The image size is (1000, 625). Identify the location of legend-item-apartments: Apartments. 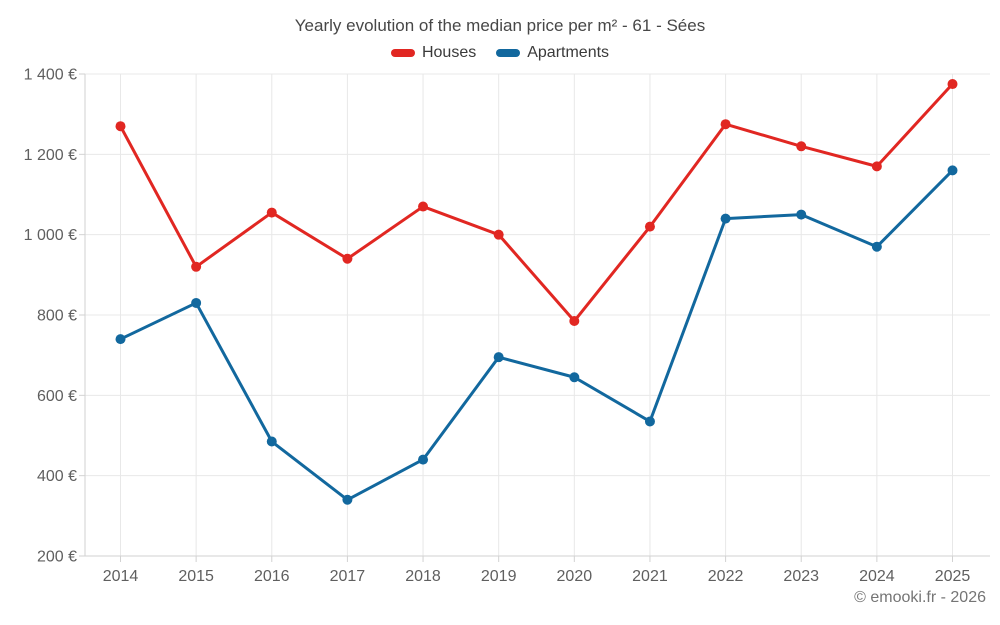
(552, 53).